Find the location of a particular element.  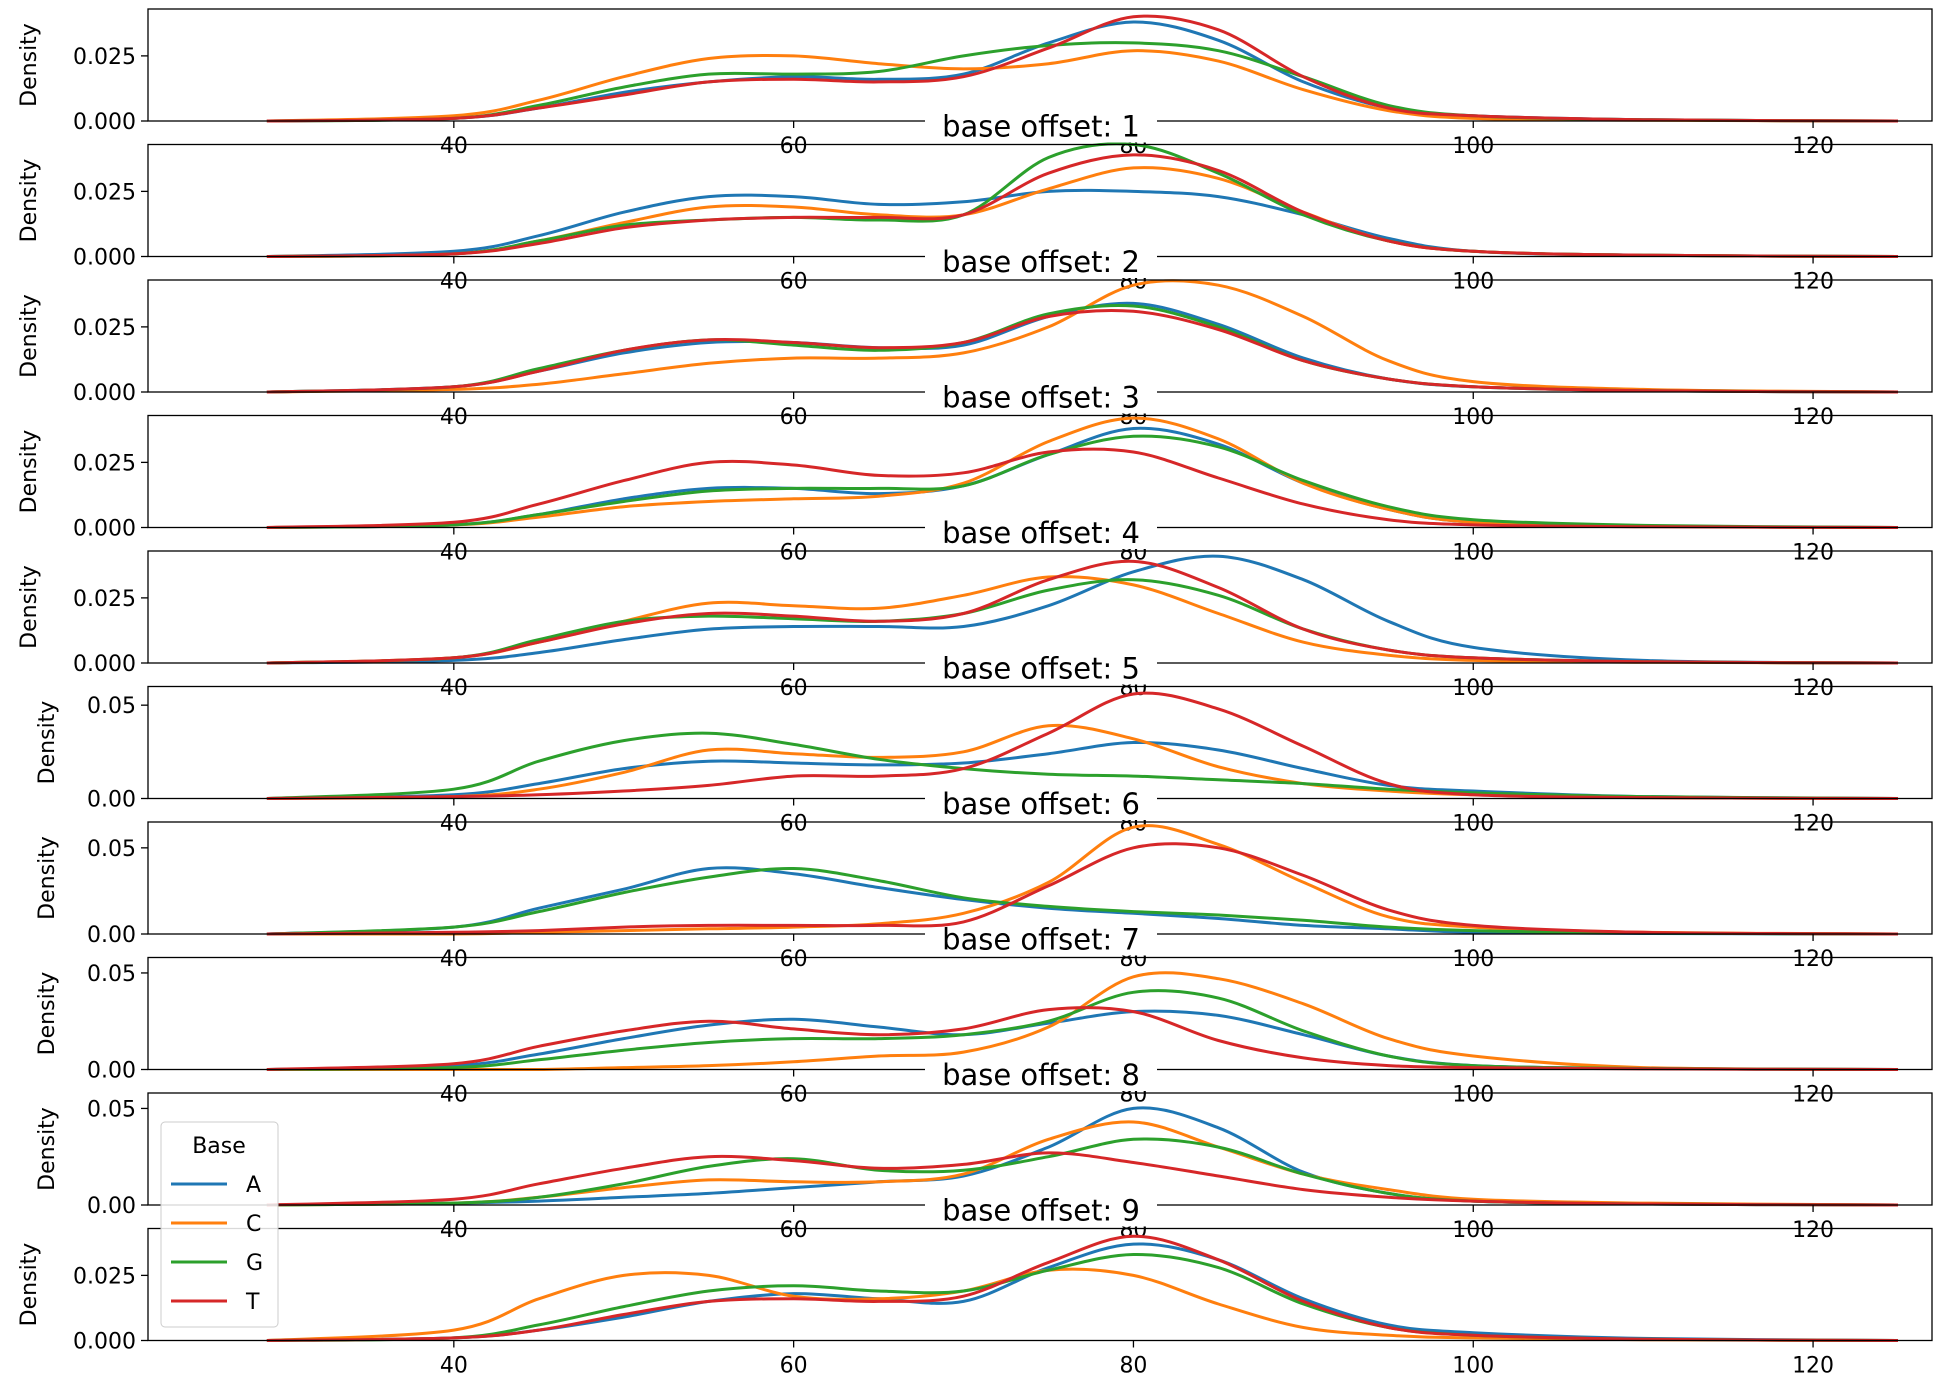

panel-title: base offset: 6 is located at coordinates (1041, 804).